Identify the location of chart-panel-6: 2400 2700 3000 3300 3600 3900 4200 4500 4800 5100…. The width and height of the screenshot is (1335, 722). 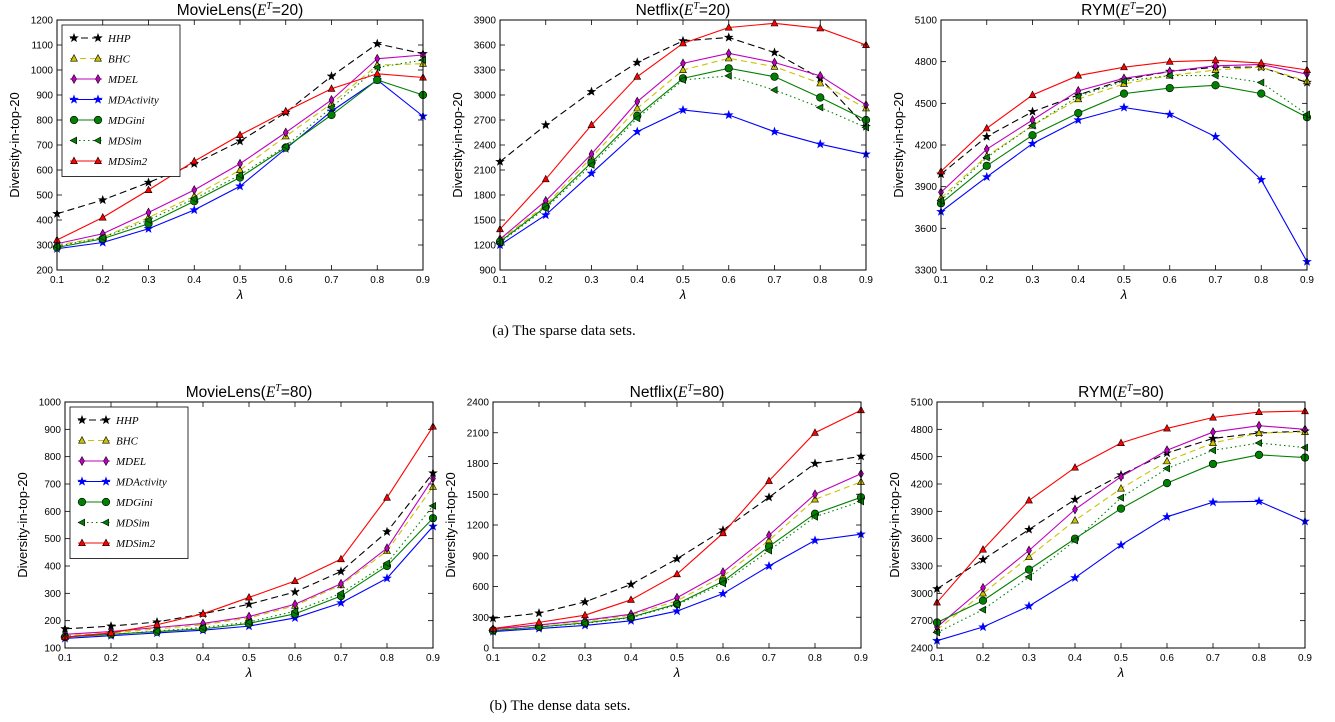
(1099, 531).